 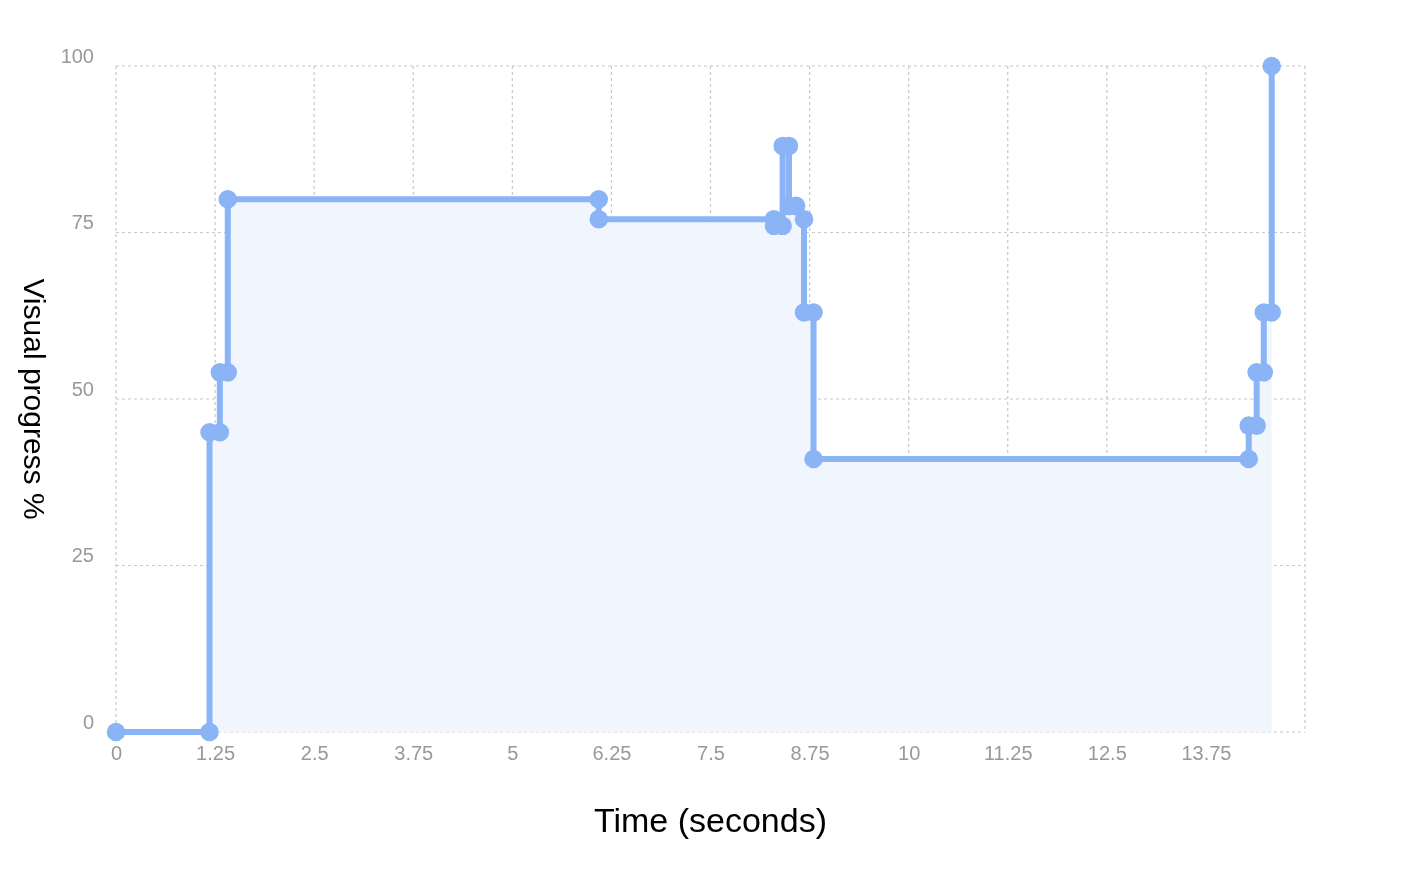 I want to click on x-tick-label: 0, so click(x=116, y=753).